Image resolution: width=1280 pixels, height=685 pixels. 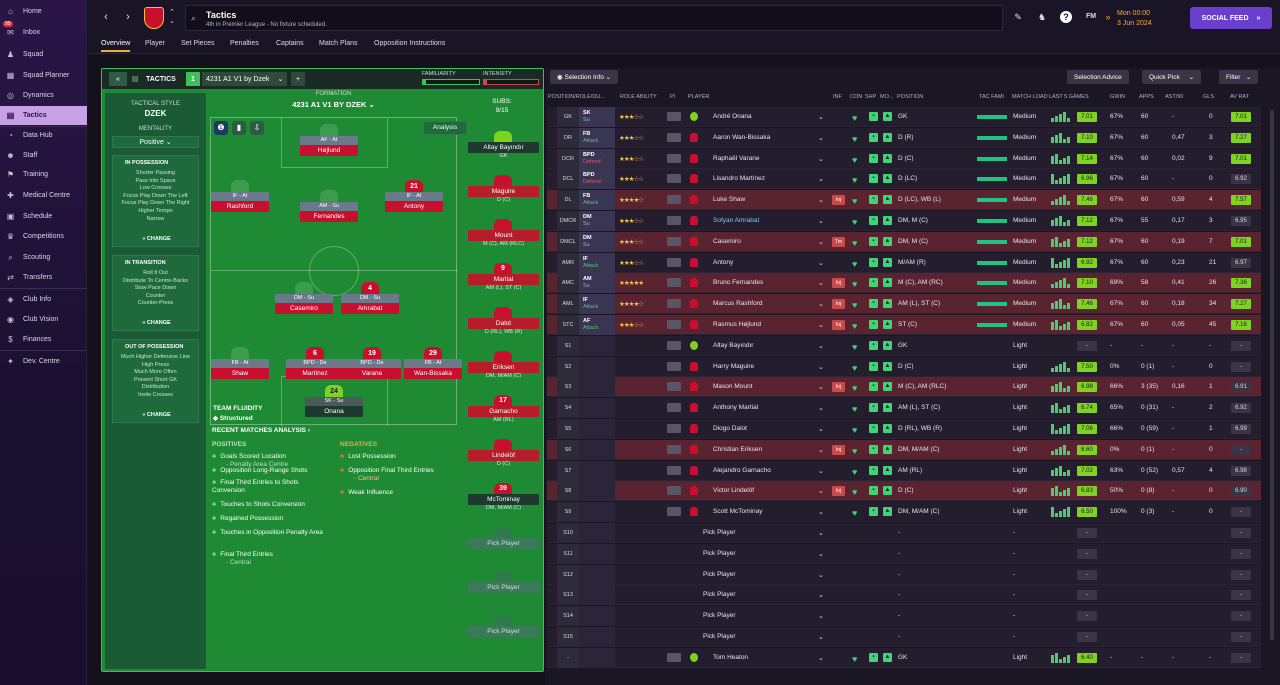 What do you see at coordinates (871, 97) in the screenshot?
I see `column-header: SHP` at bounding box center [871, 97].